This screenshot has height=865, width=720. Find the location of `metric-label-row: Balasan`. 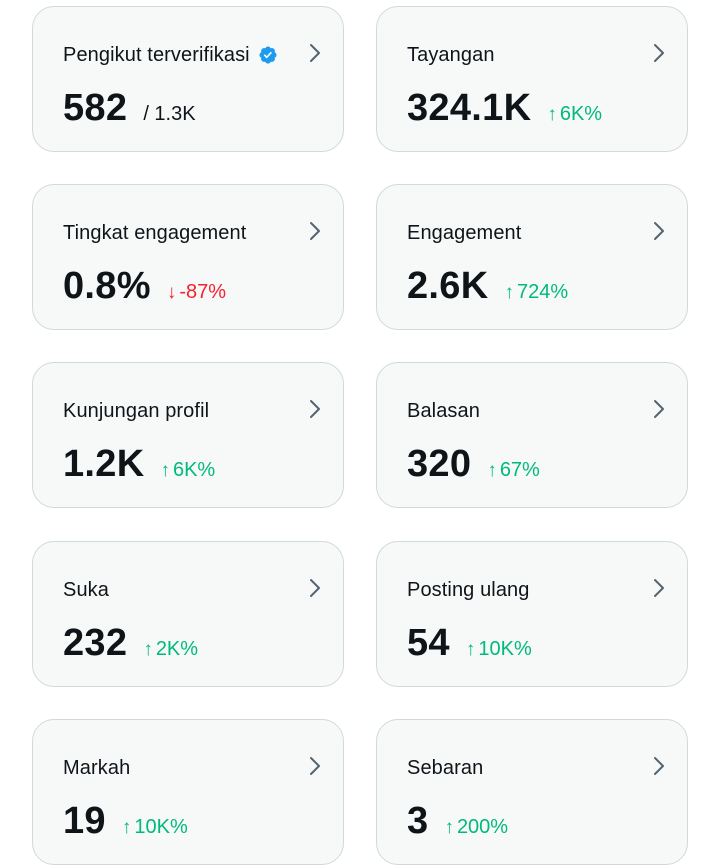

metric-label-row: Balasan is located at coordinates (517, 411).